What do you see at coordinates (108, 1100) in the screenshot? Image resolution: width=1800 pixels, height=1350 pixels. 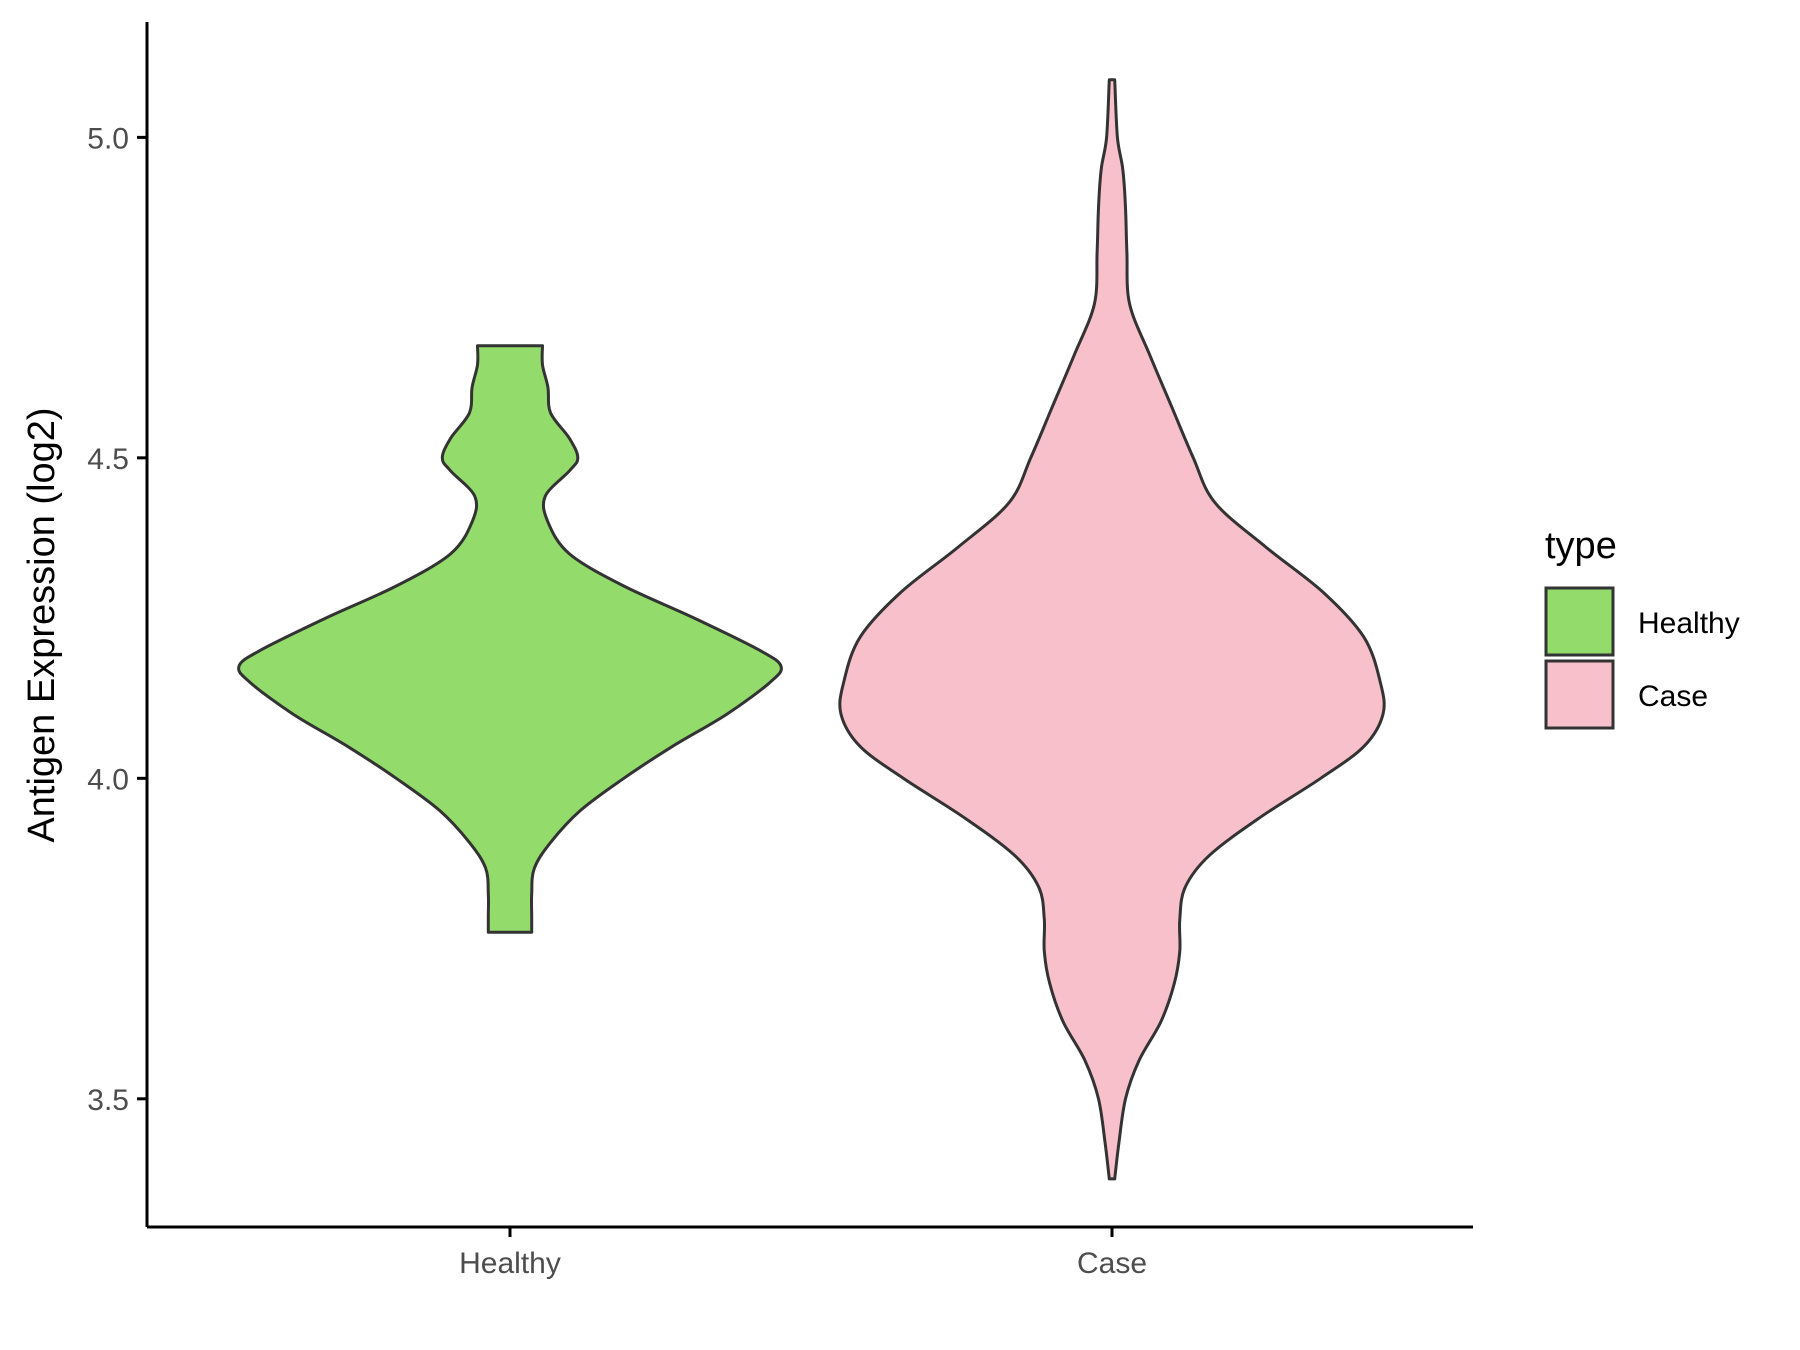 I see `y-tick-label: 3.5` at bounding box center [108, 1100].